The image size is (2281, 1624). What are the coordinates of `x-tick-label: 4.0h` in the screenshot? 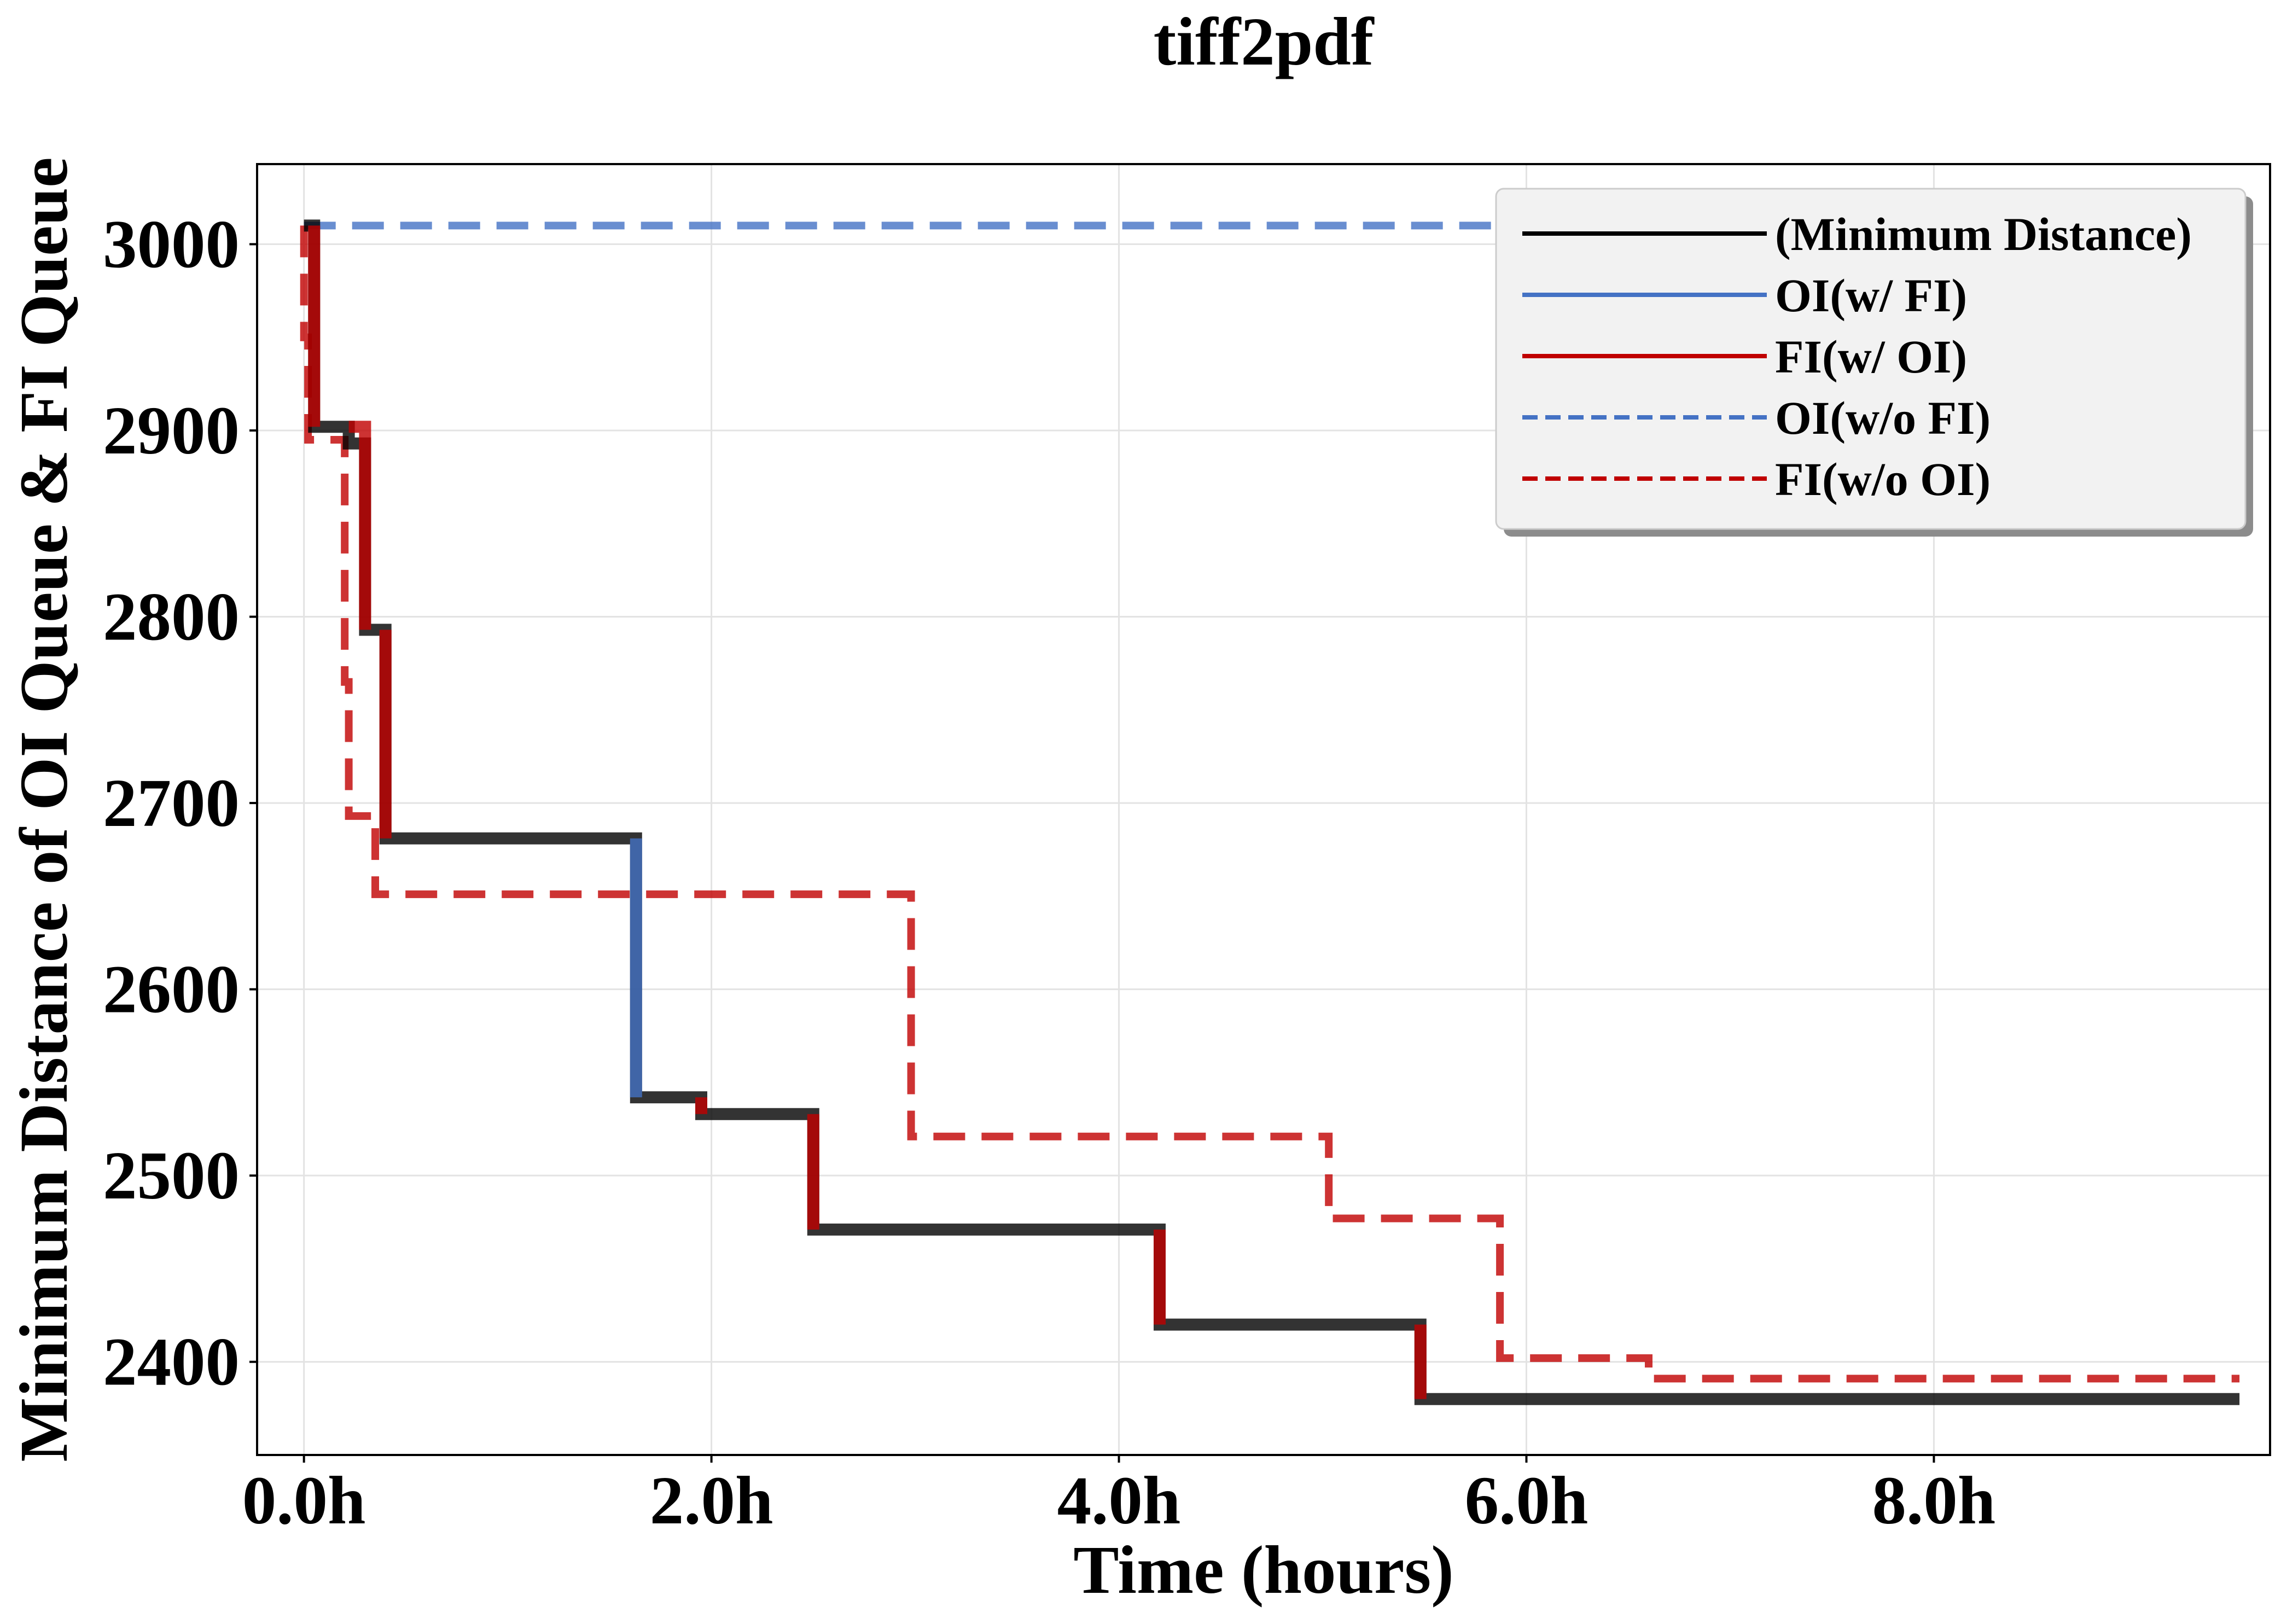 It's located at (1119, 1501).